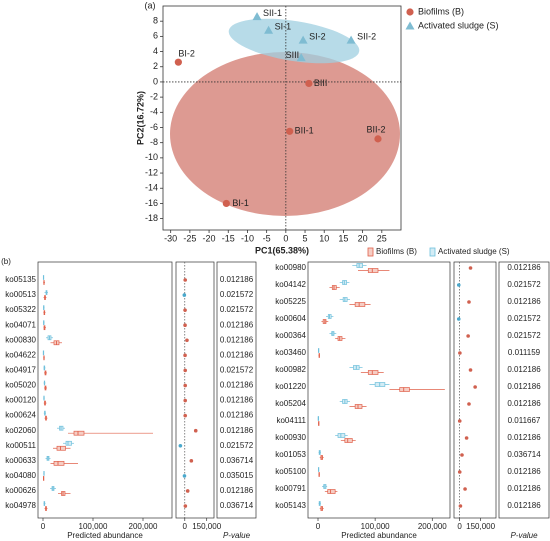 The width and height of the screenshot is (550, 541). What do you see at coordinates (290, 301) in the screenshot?
I see `category-label: ko05225` at bounding box center [290, 301].